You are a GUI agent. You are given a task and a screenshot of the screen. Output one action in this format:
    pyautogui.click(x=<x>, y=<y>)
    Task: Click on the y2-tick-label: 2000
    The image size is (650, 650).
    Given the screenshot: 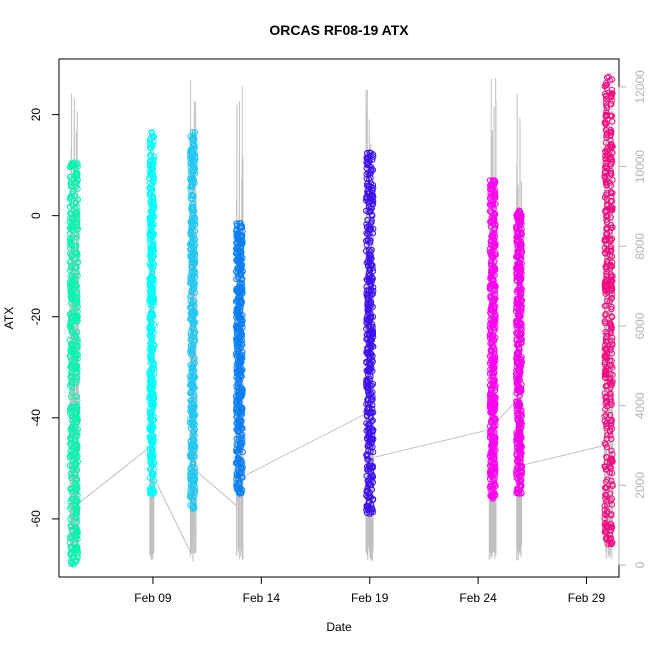 What is the action you would take?
    pyautogui.click(x=640, y=485)
    